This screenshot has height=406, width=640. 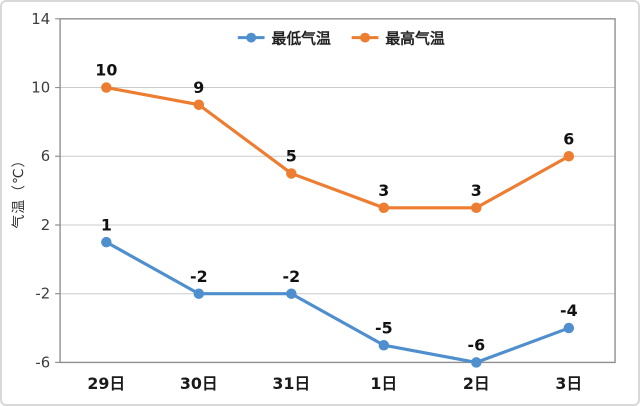 I want to click on min-temp-legend-marker, so click(x=251, y=37).